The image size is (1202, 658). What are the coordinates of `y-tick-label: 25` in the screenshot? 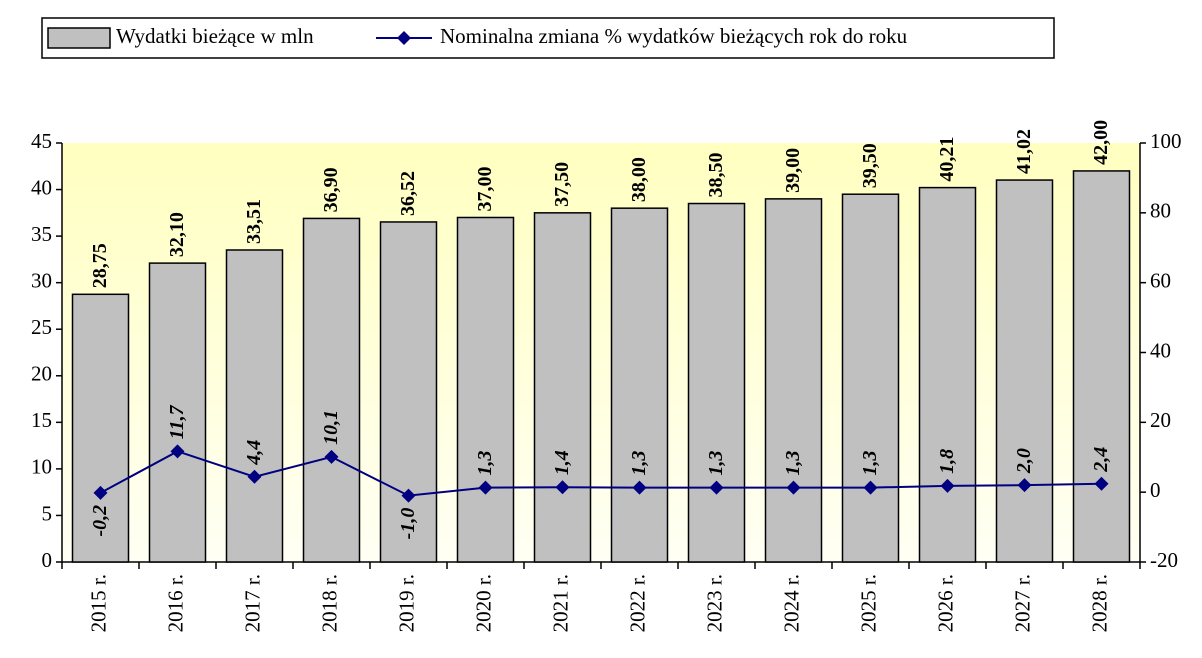 It's located at (41, 327).